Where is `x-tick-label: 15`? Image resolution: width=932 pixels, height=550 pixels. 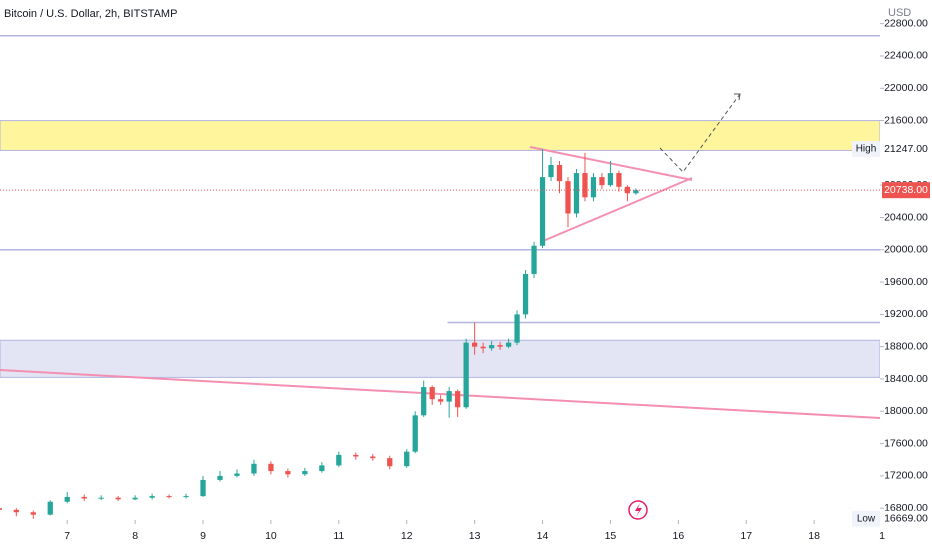
x-tick-label: 15 is located at coordinates (611, 536).